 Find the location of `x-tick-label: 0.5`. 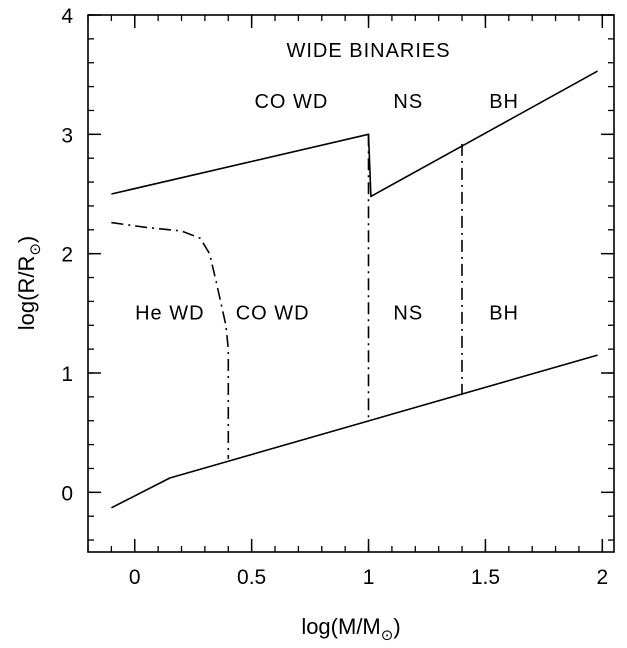

x-tick-label: 0.5 is located at coordinates (251, 577).